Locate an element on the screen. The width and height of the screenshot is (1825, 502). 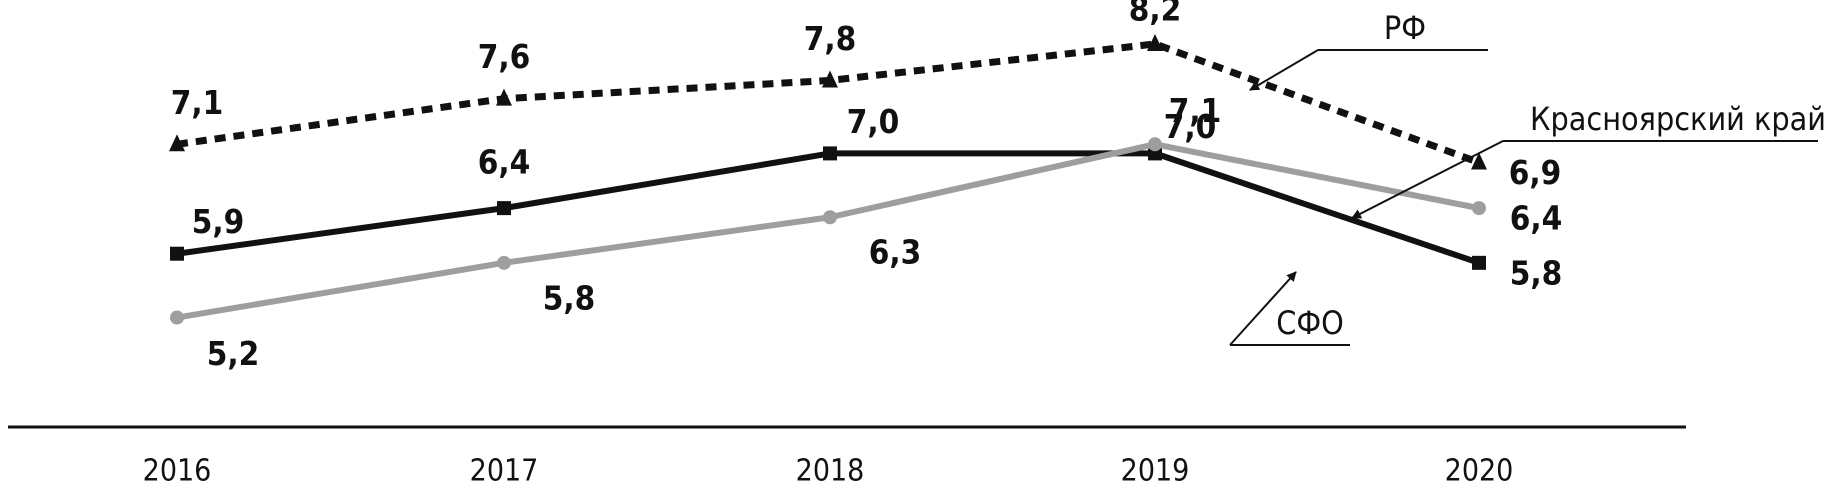
data-point-rf-2016 is located at coordinates (177, 143).